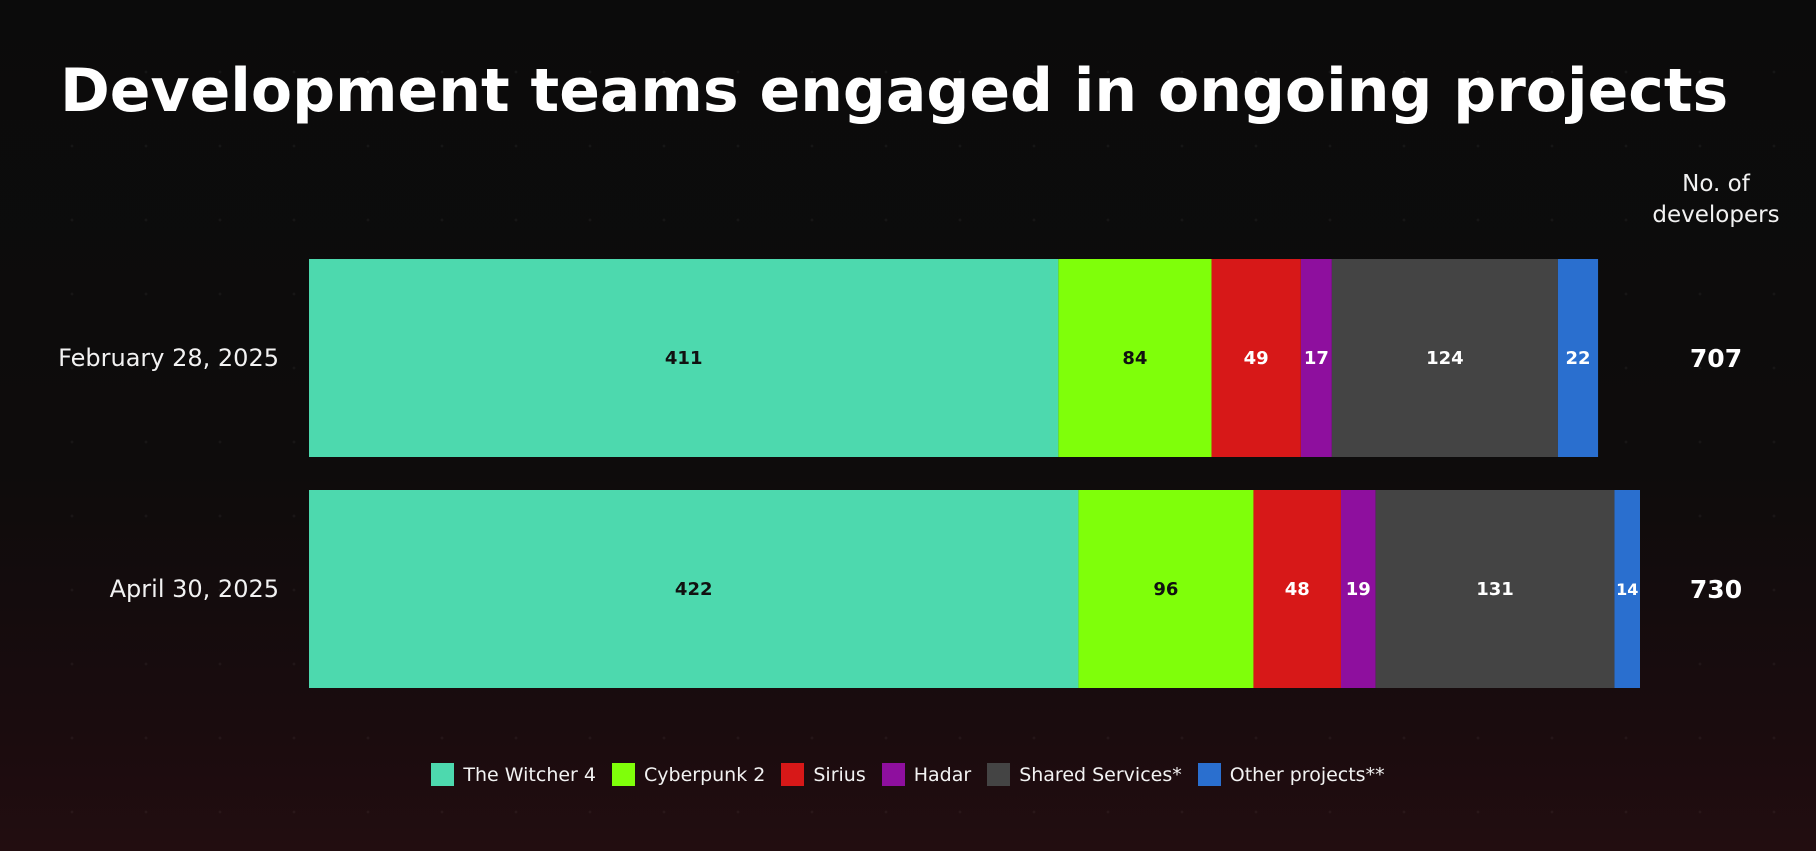  I want to click on bar-value-label: 48, so click(1297, 589).